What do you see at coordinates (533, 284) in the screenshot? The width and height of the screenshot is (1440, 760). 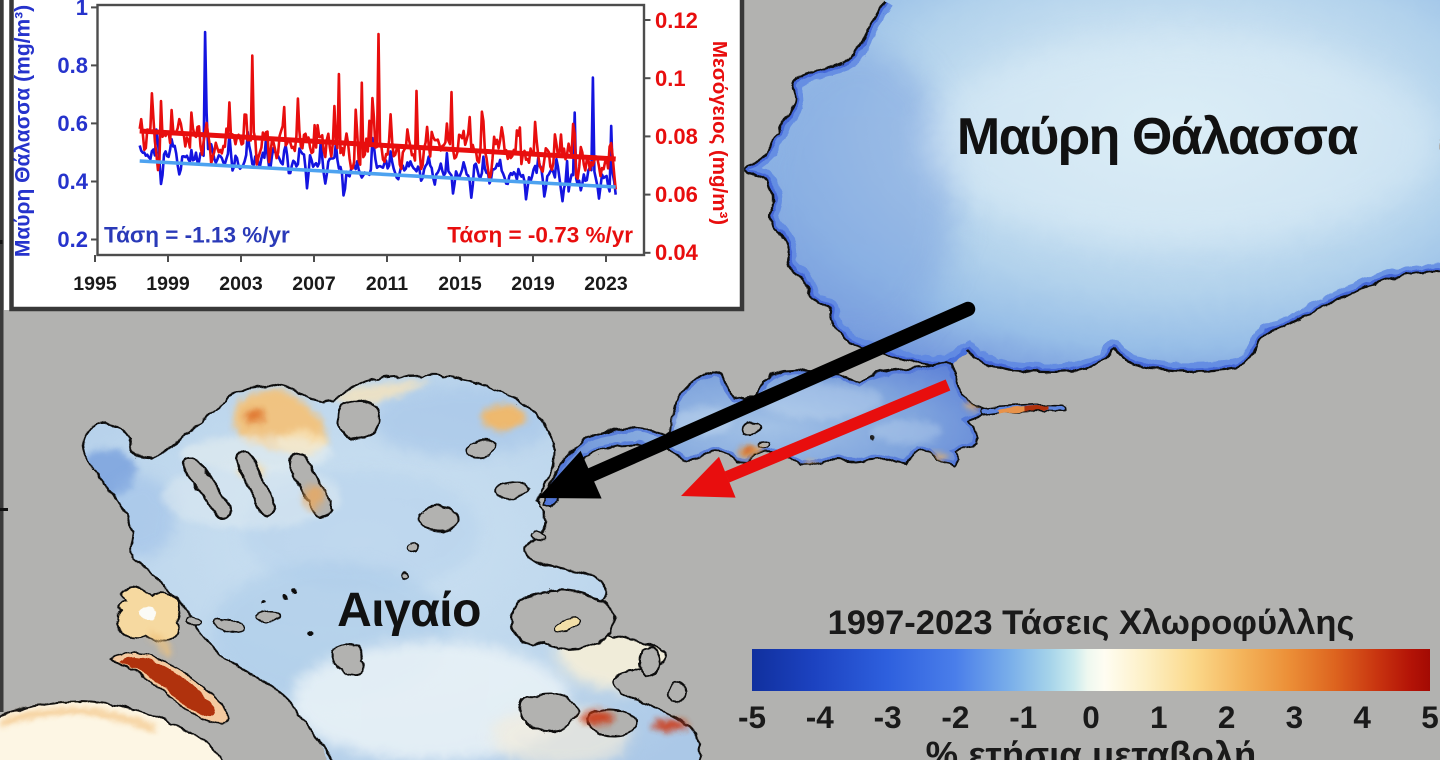 I see `svg-text: 2019` at bounding box center [533, 284].